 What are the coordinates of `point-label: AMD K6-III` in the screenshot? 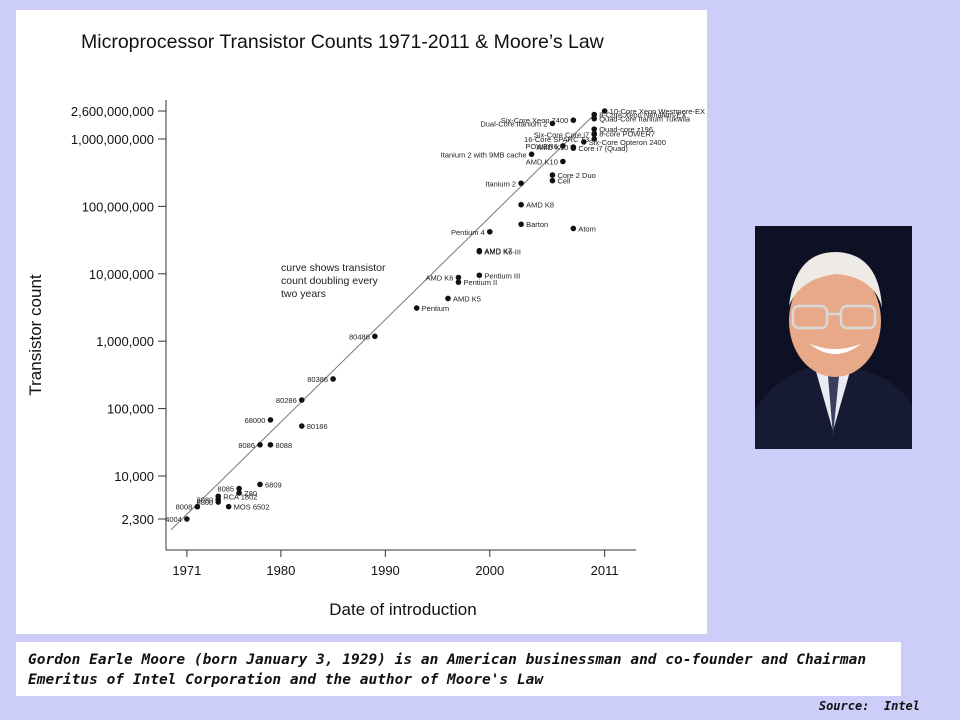 It's located at (502, 252).